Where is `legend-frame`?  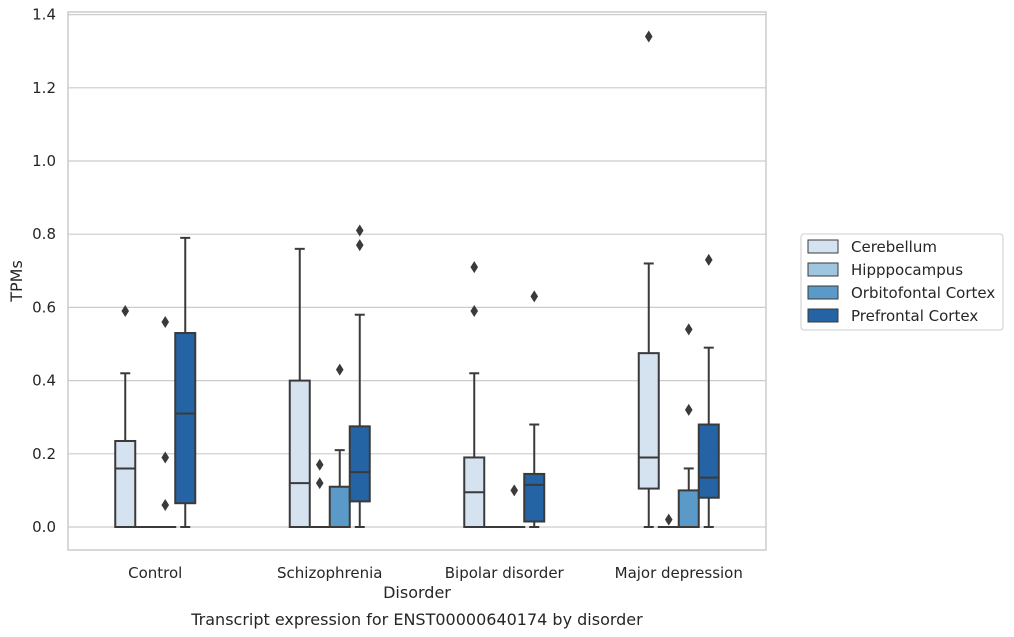
legend-frame is located at coordinates (902, 282).